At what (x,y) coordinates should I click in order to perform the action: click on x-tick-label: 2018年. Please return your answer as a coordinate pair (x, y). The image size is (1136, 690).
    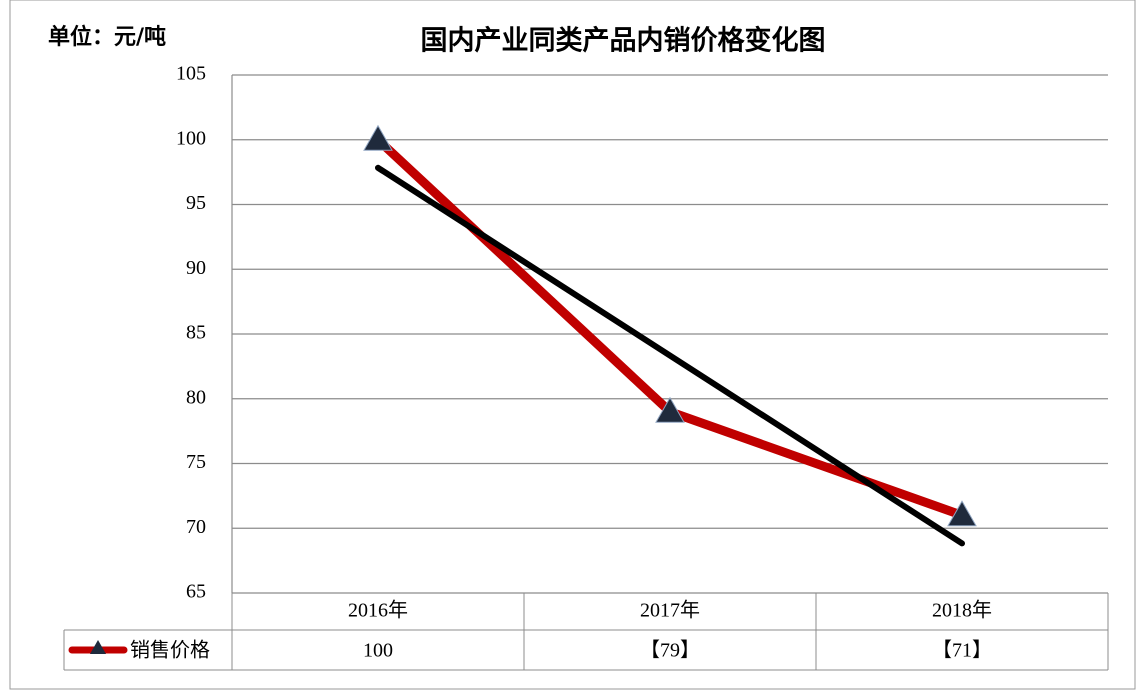
    Looking at the image, I should click on (962, 610).